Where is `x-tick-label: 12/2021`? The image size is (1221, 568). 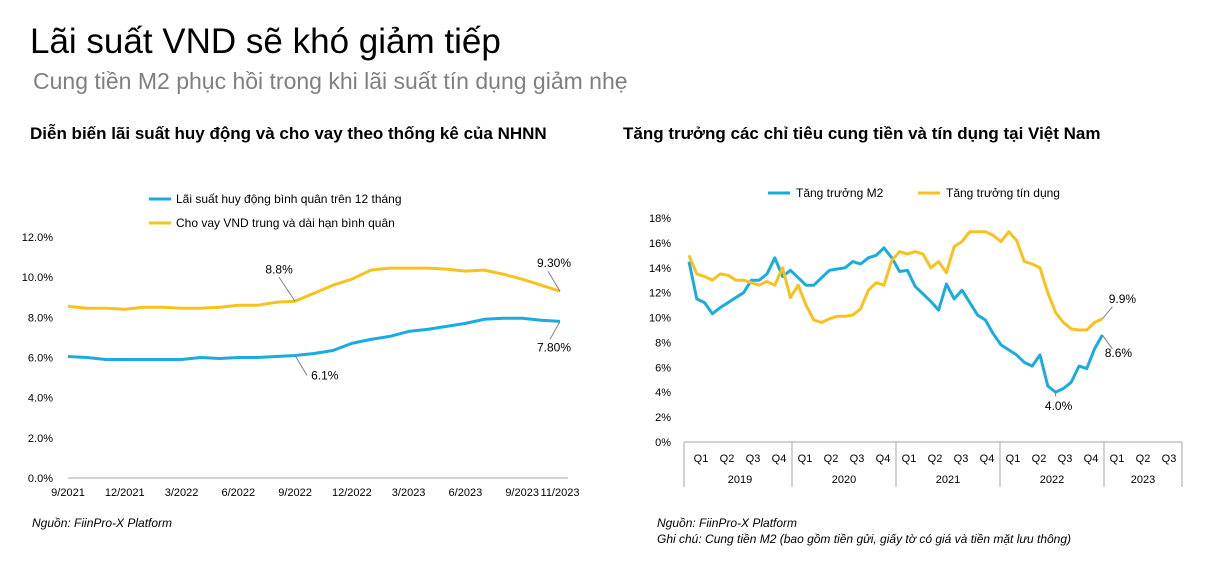
x-tick-label: 12/2021 is located at coordinates (125, 493).